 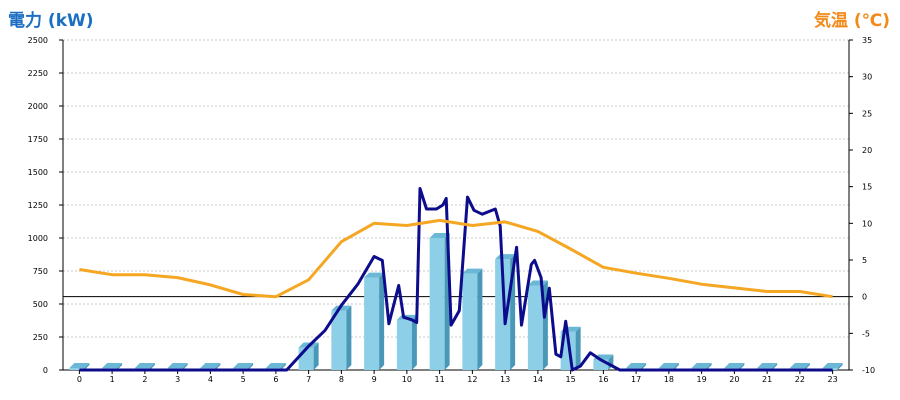 What do you see at coordinates (571, 379) in the screenshot?
I see `x-tick-label: 15` at bounding box center [571, 379].